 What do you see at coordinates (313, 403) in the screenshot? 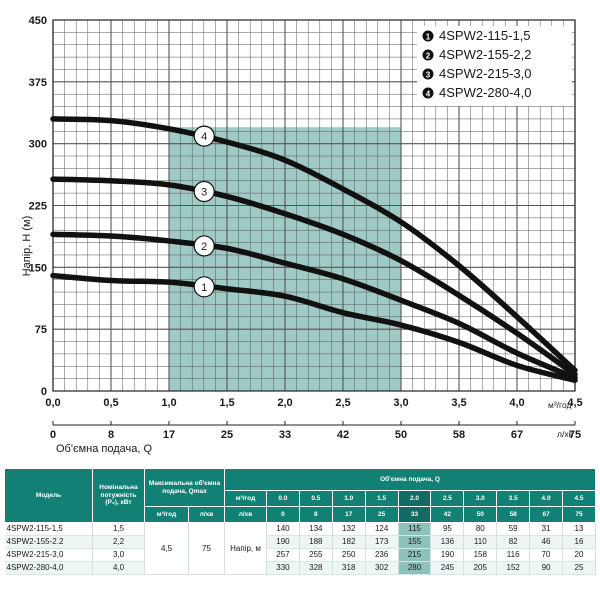
I see `x-axis-ticks: 0,0 0,5 1,0 1,5 2,0 2,5 3,0 3,5 4,0 4,5` at bounding box center [313, 403].